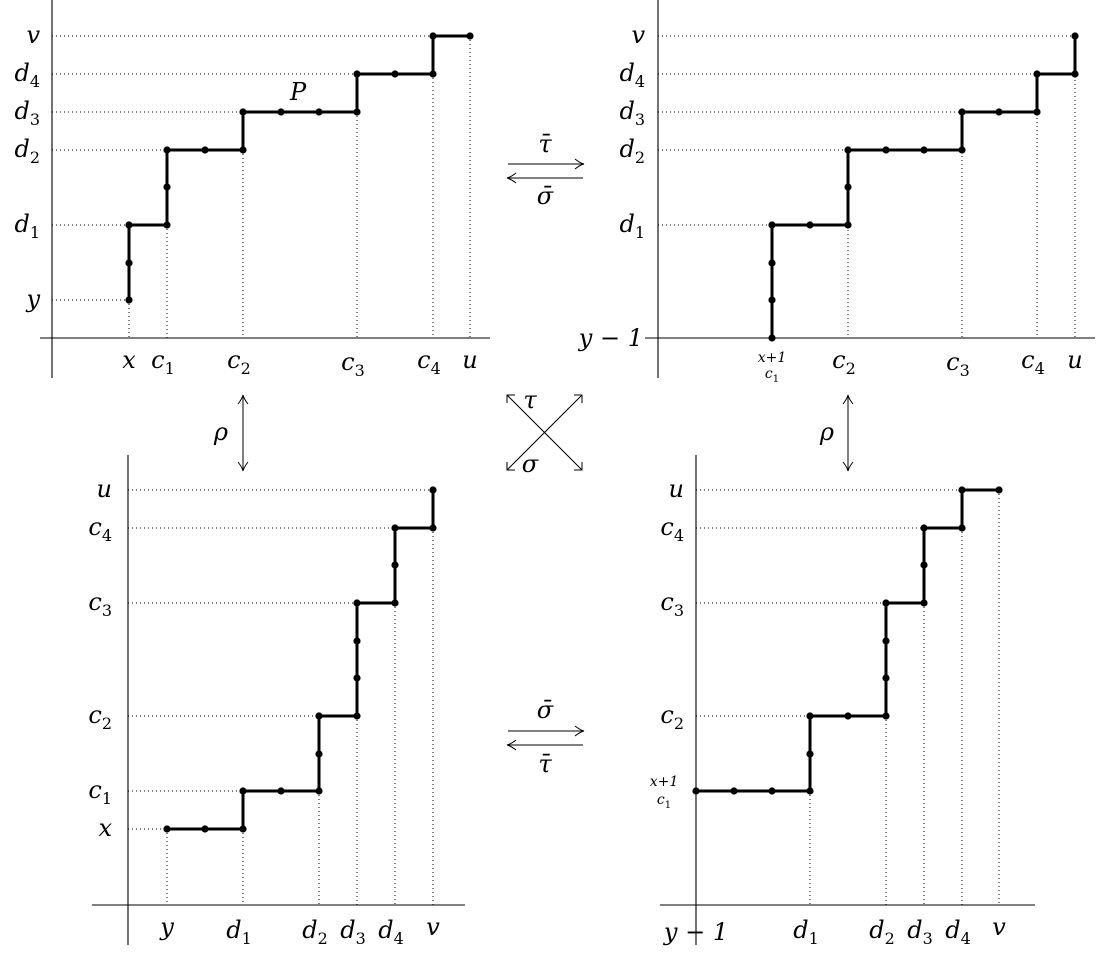  I want to click on left-rho-arrow: ρ, so click(231, 433).